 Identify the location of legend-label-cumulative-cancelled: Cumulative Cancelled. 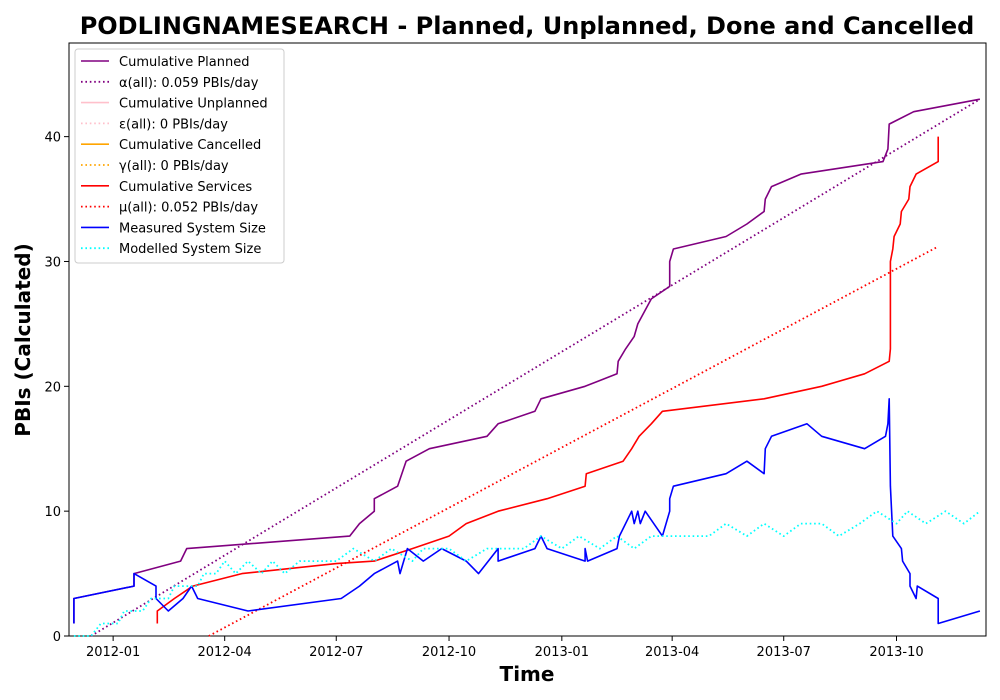
(190, 145).